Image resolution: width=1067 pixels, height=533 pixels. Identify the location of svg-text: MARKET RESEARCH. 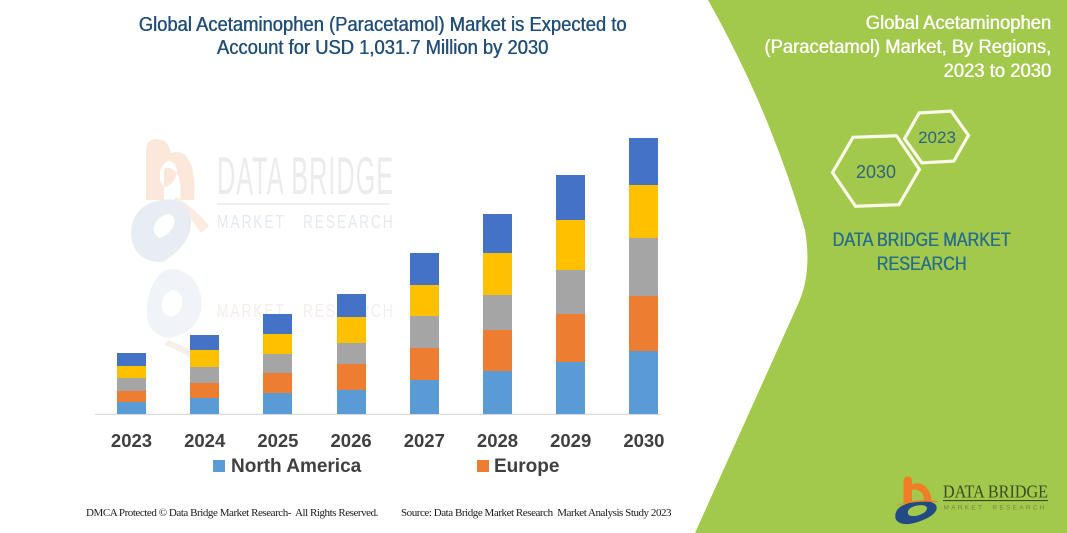
(994, 508).